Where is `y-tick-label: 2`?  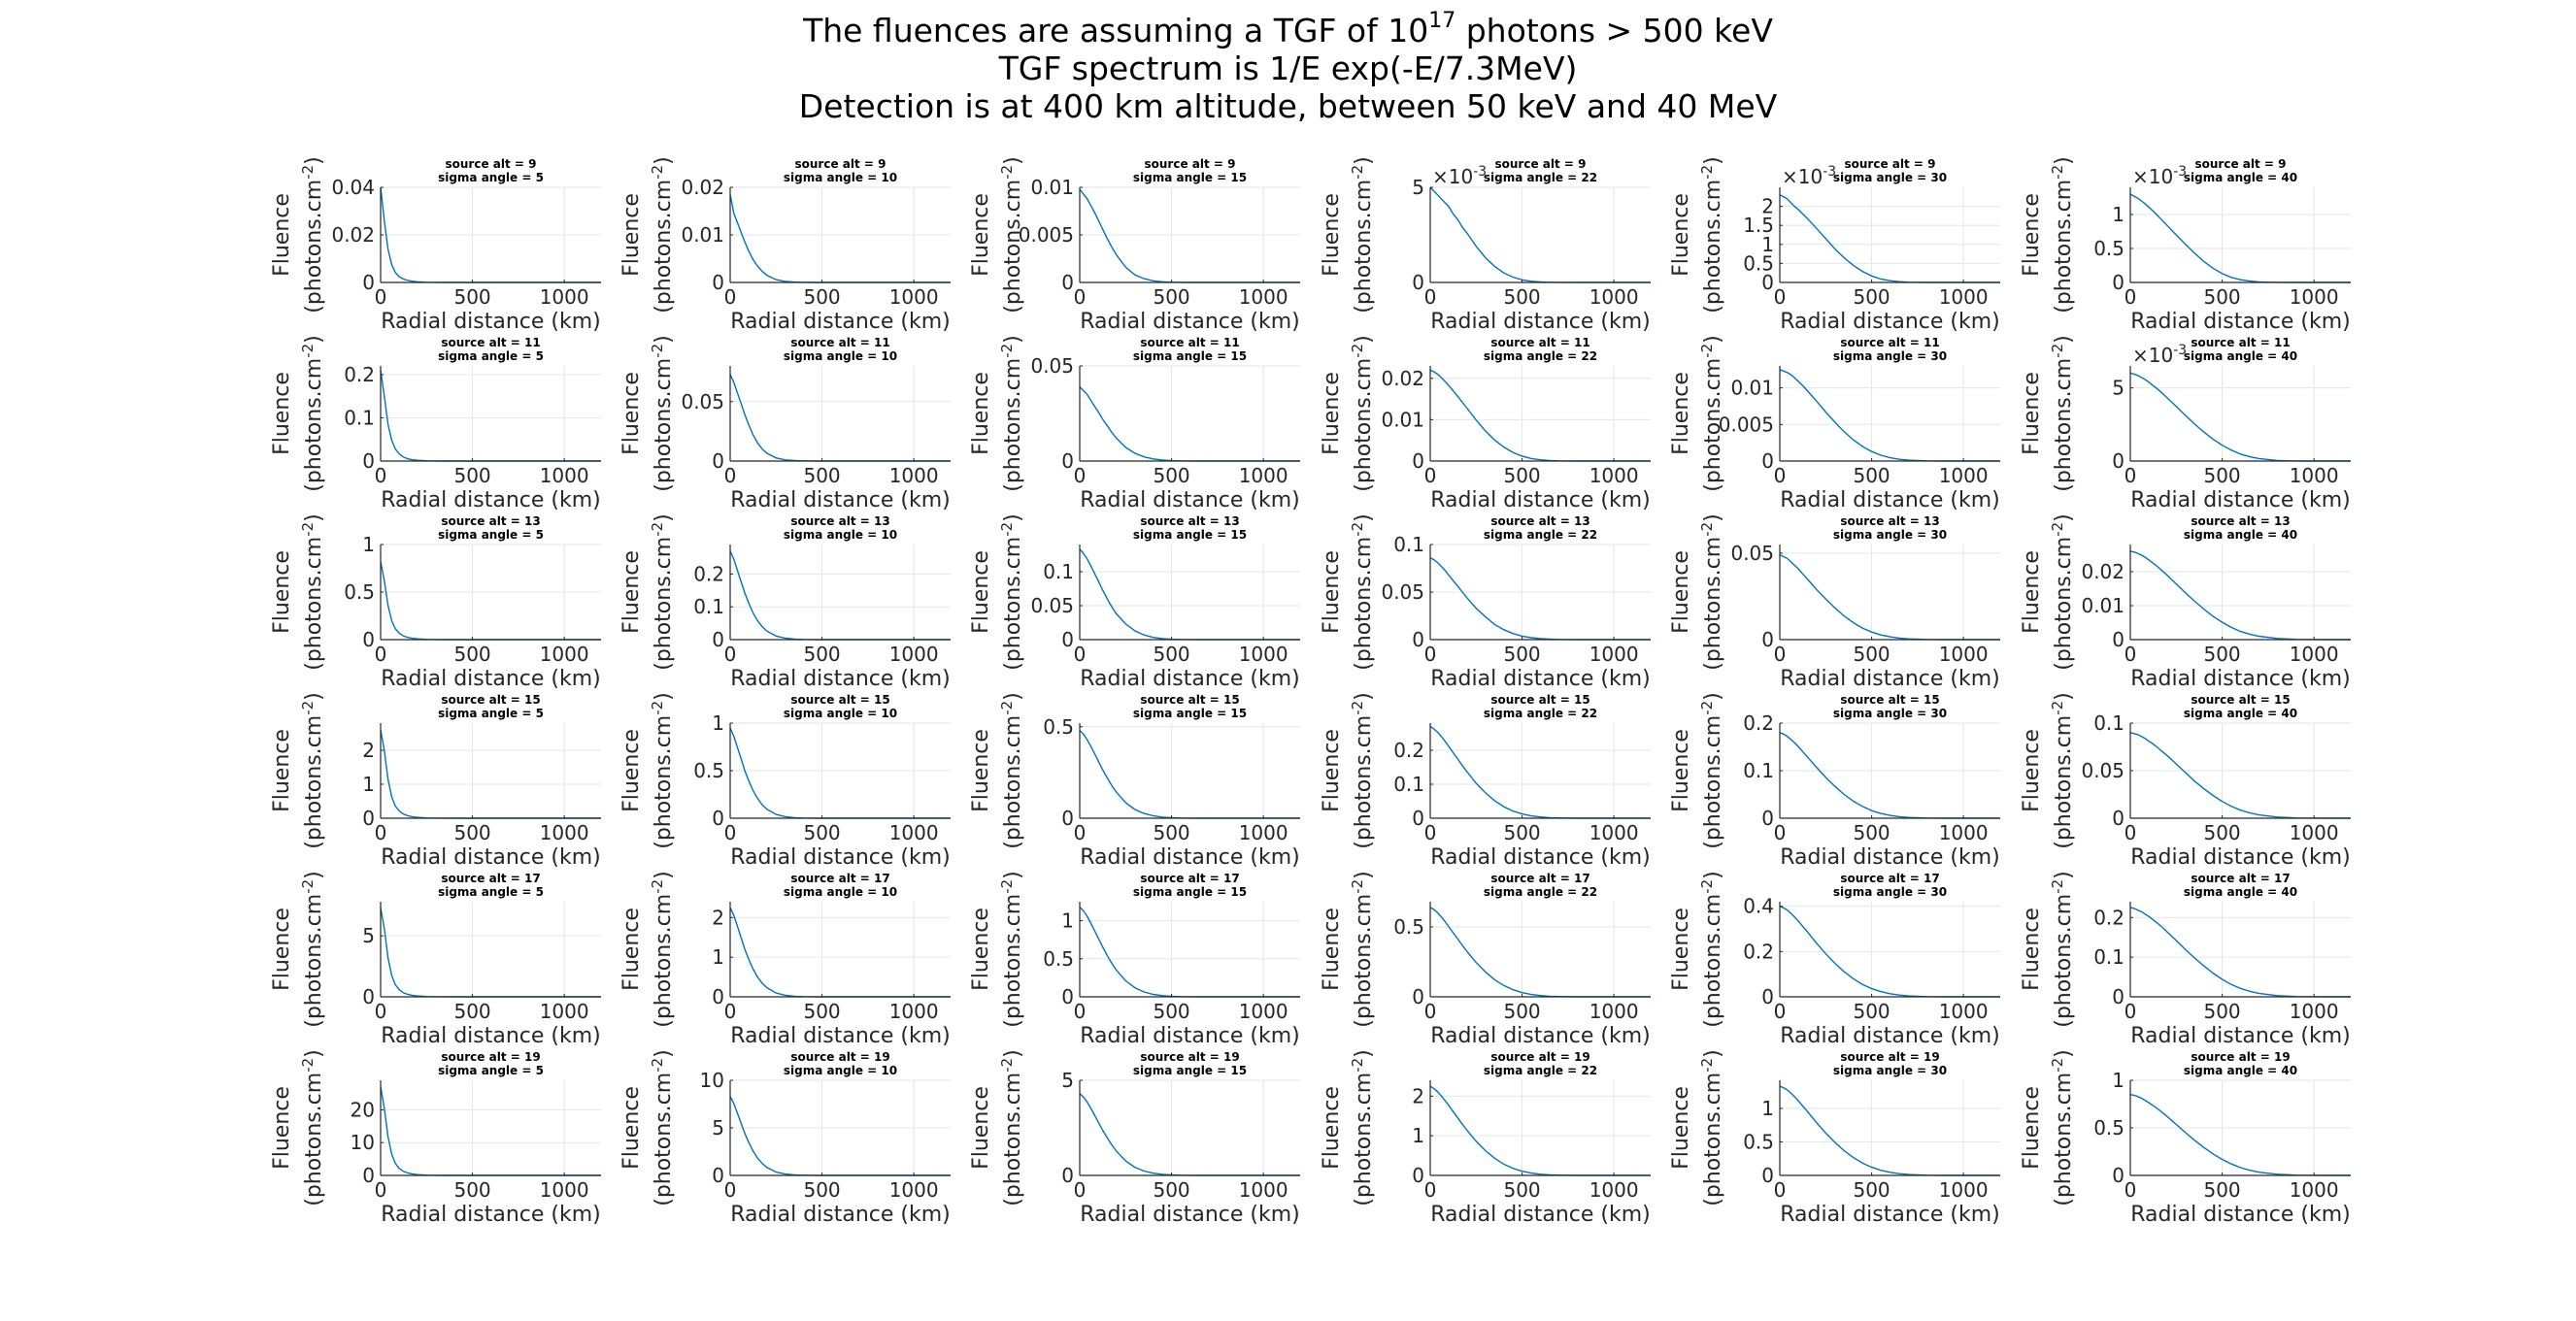 y-tick-label: 2 is located at coordinates (718, 917).